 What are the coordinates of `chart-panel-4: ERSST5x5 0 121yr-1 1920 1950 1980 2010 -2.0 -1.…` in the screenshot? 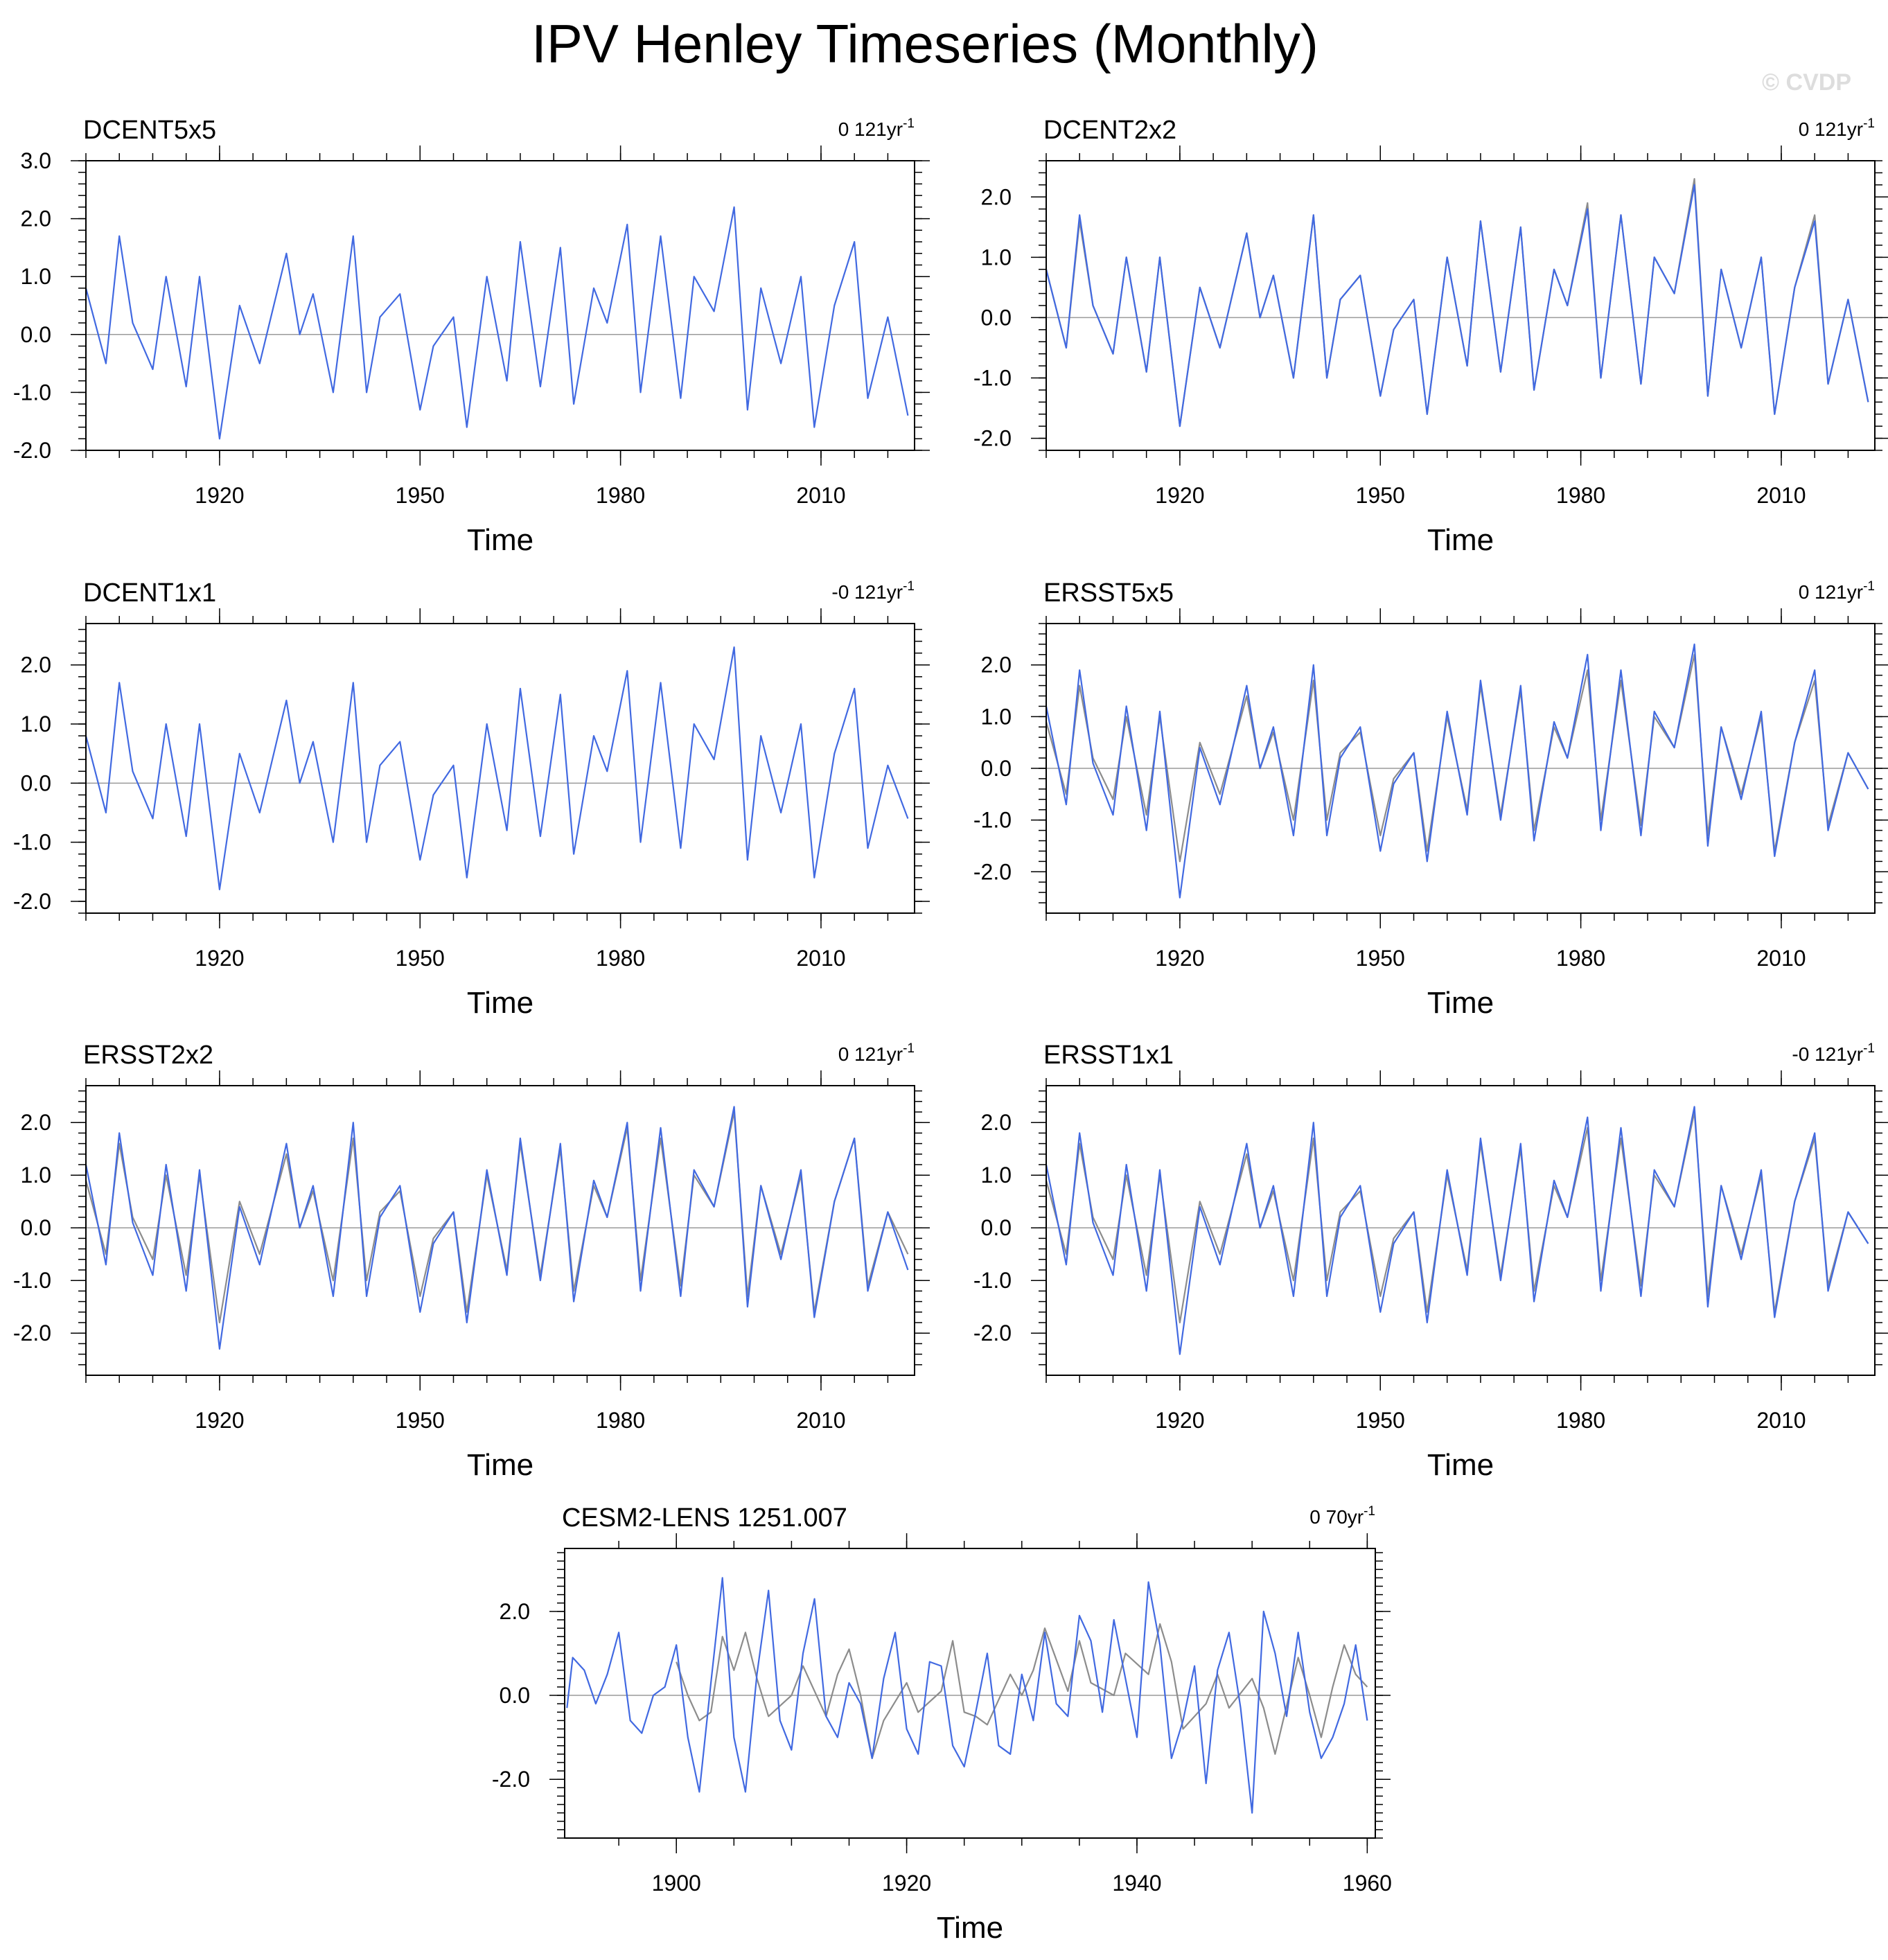 It's located at (1430, 799).